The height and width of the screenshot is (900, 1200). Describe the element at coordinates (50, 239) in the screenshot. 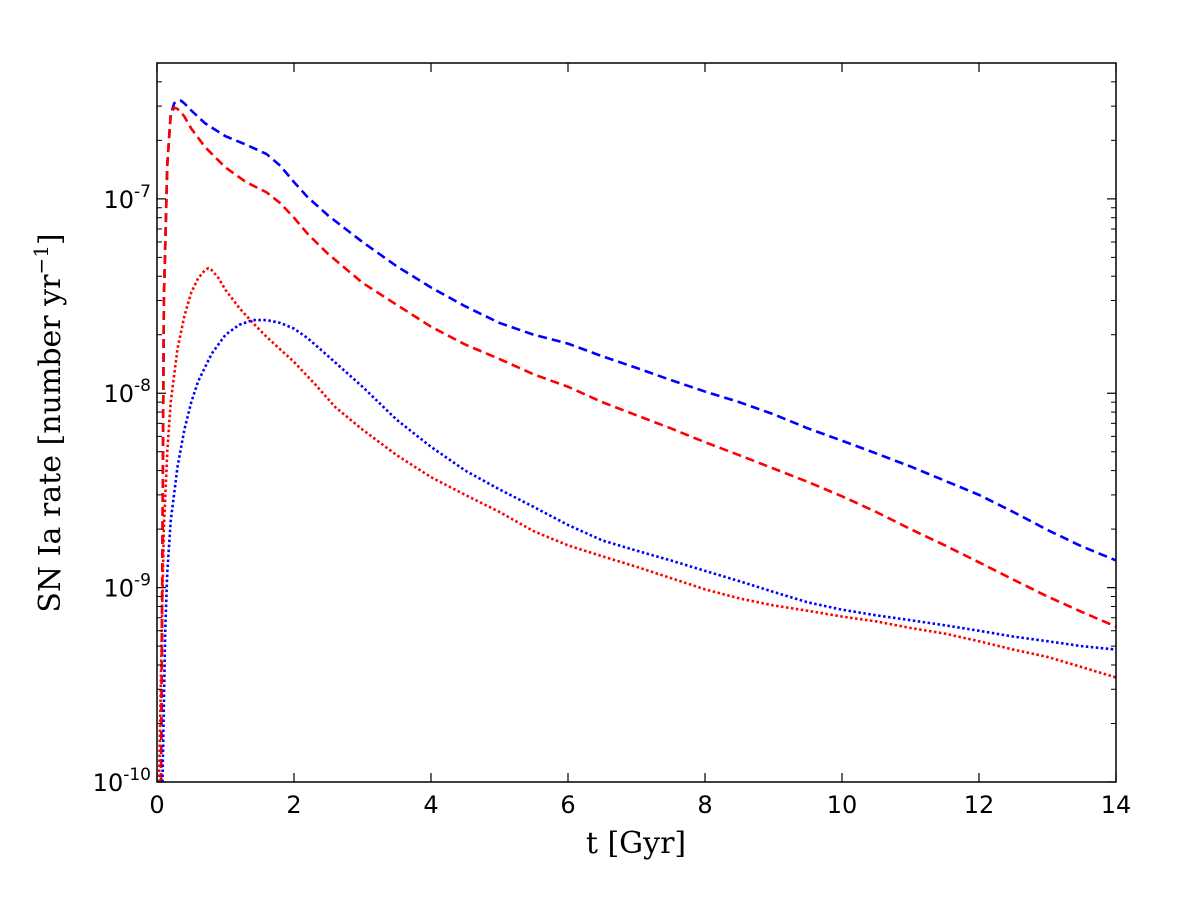

I see `y-axis-title-close: ]` at that location.